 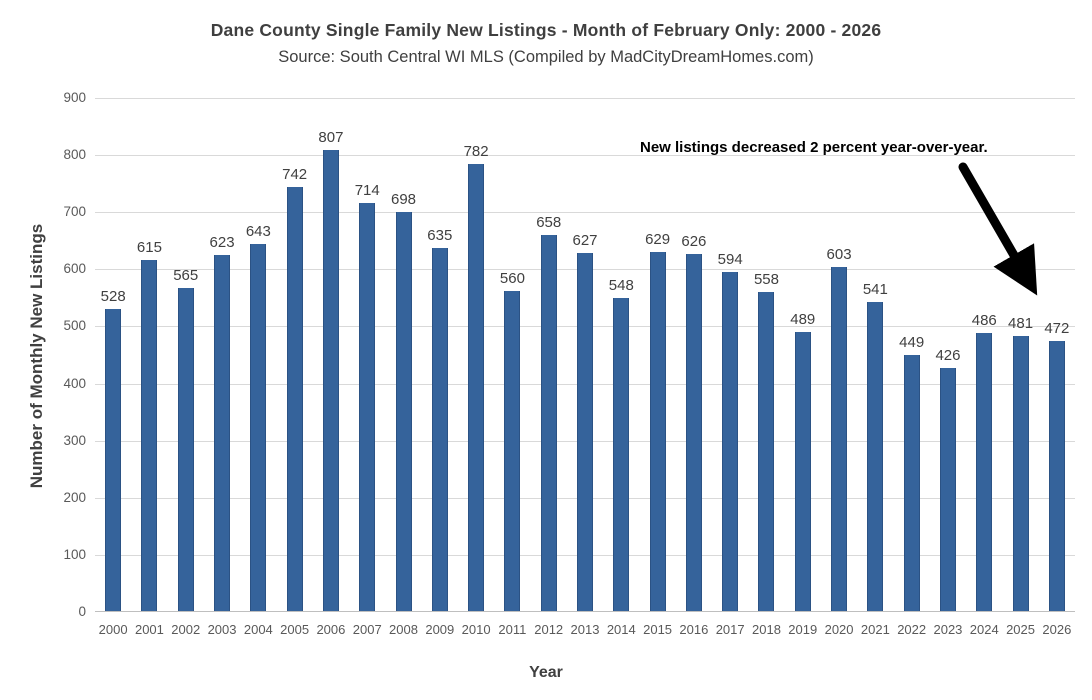 I want to click on x-tick-label-2024: 2024, so click(x=984, y=629).